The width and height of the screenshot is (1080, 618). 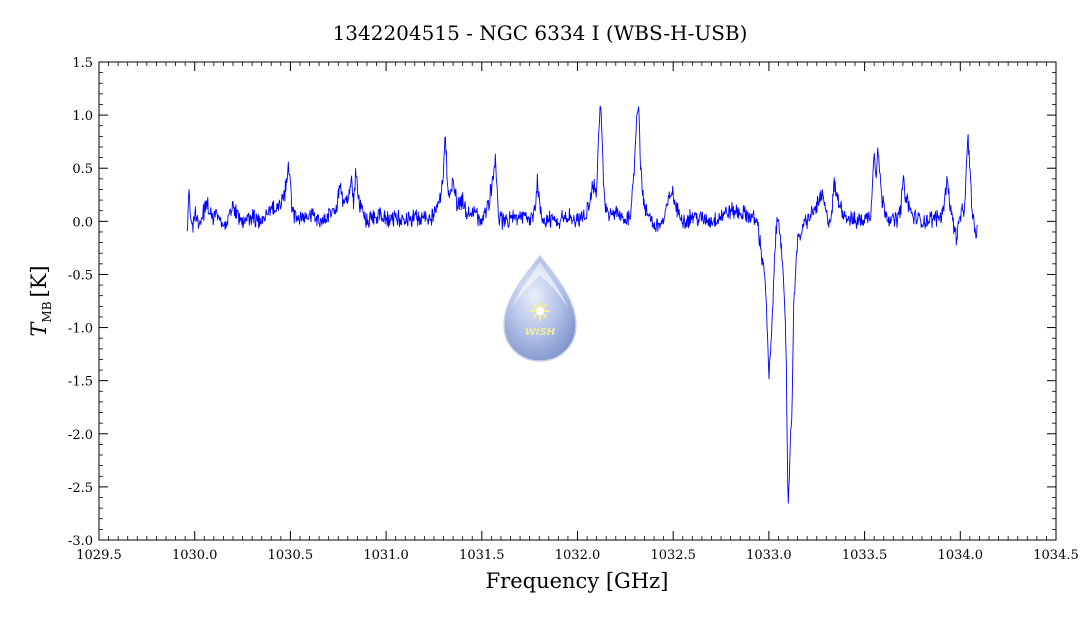 I want to click on x-tick-label: 1034.5, so click(x=1056, y=555).